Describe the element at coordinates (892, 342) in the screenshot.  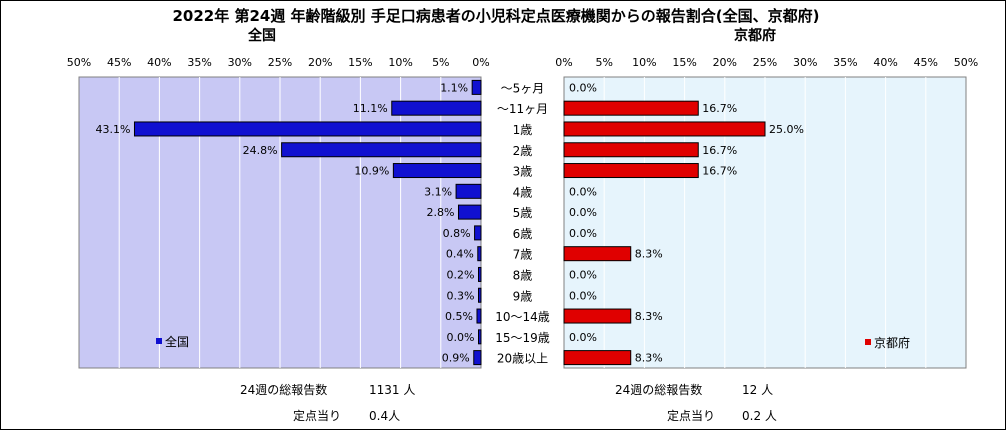
I see `legend-label-kyoto: 京都府` at that location.